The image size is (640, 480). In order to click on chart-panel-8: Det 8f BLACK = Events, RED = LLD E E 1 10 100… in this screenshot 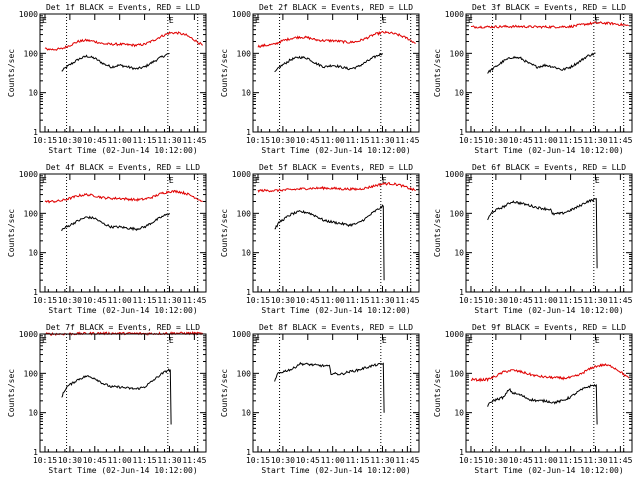, I will do `click(320, 399)`.